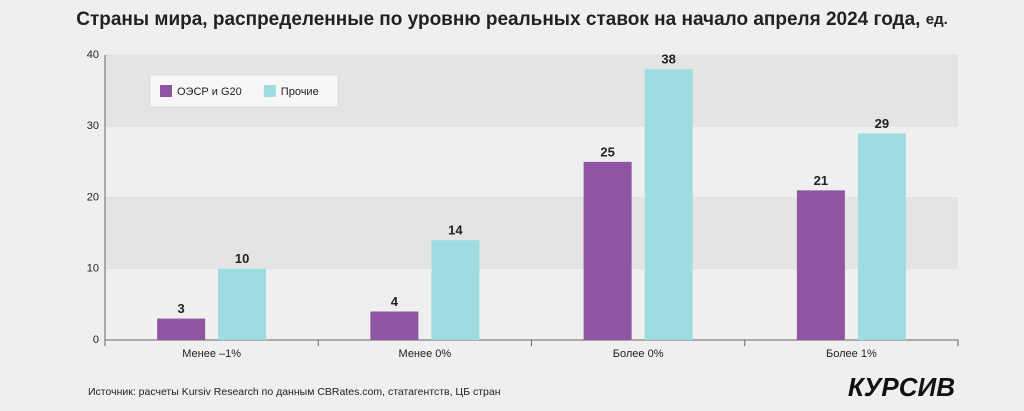  I want to click on value-label: 3, so click(181, 308).